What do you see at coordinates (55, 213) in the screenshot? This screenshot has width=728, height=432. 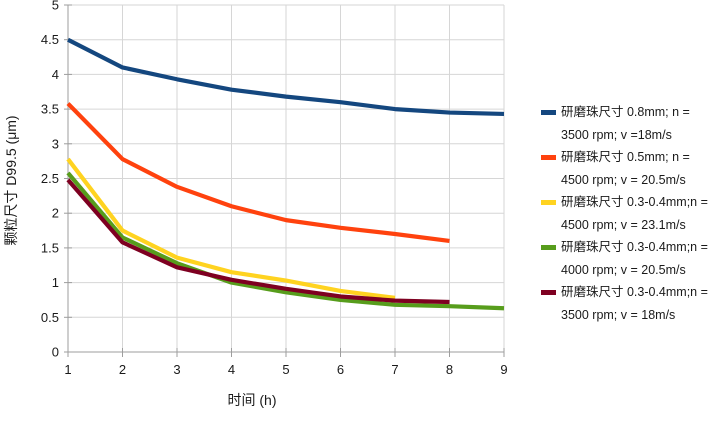 I see `y-tick-label: 2` at bounding box center [55, 213].